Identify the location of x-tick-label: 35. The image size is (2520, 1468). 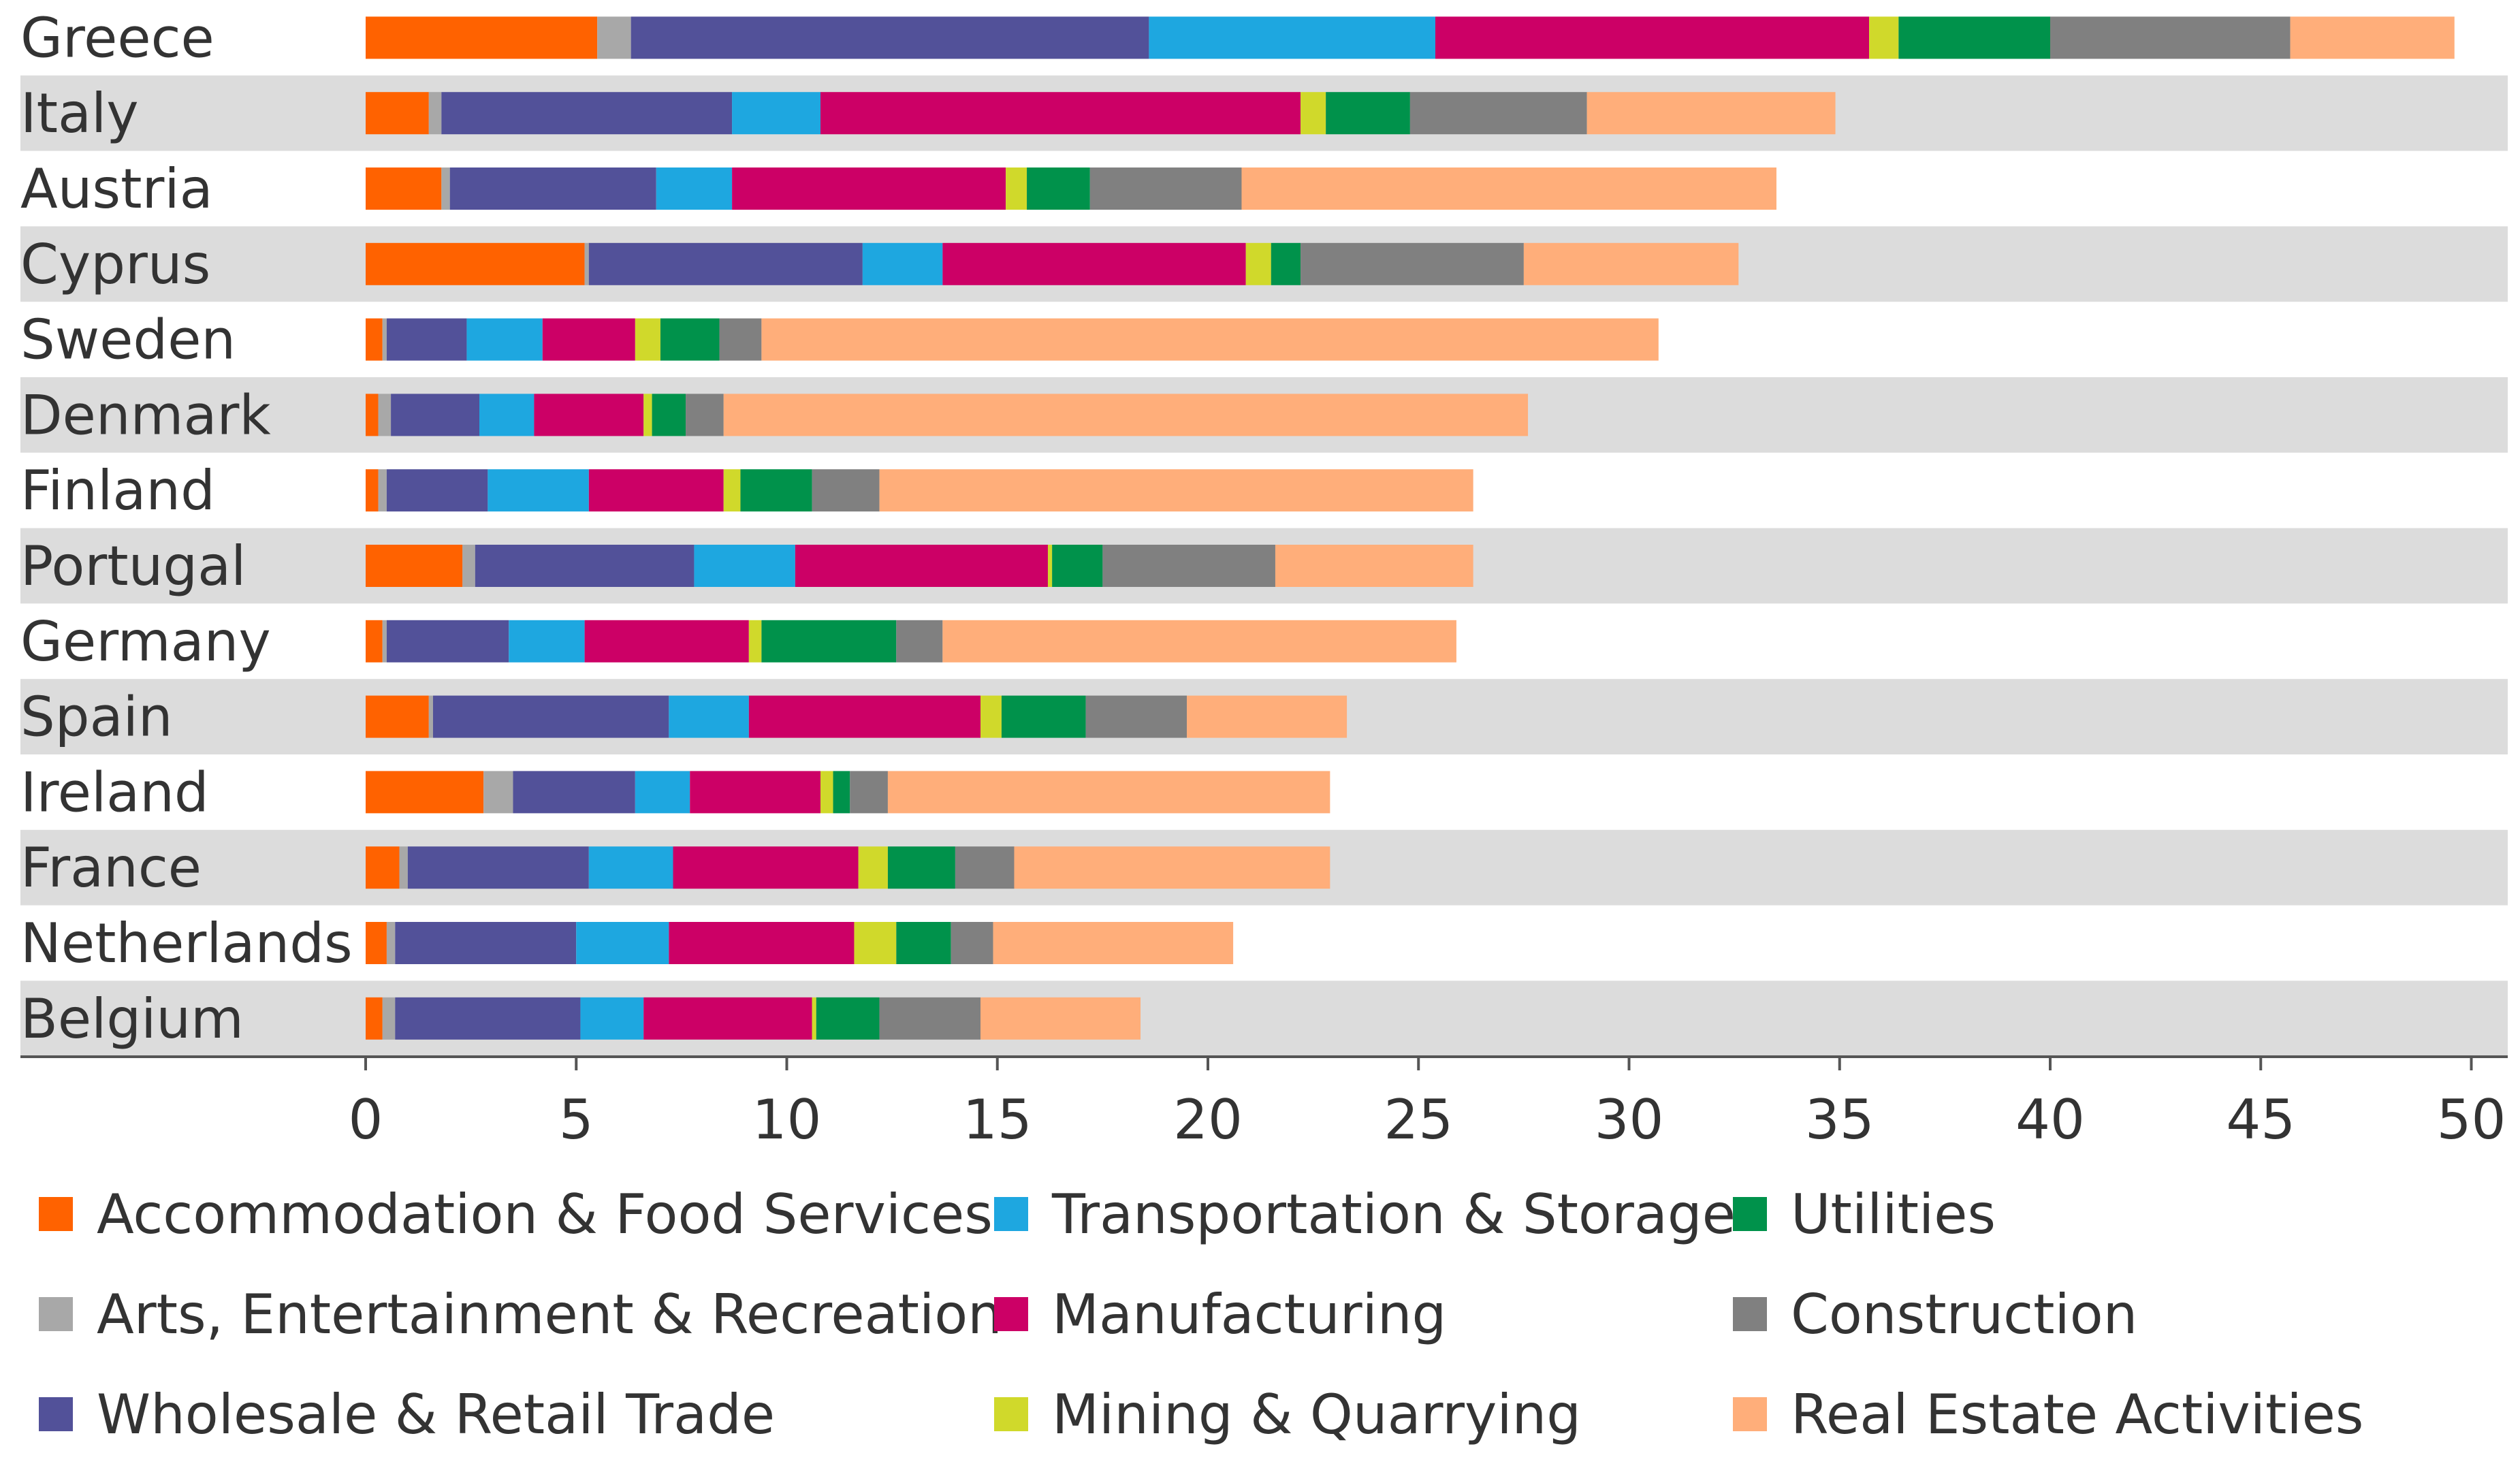
(1840, 1119).